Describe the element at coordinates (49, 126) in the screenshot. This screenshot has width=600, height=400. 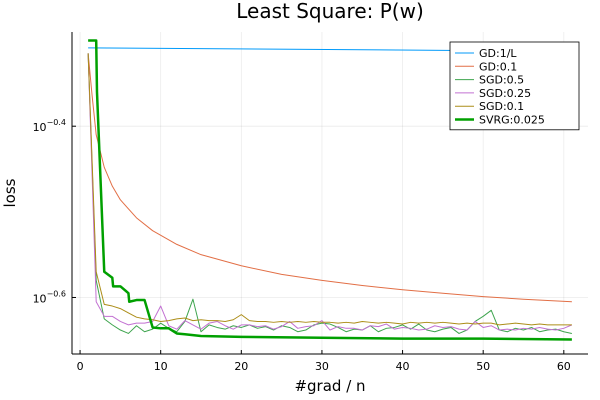
I see `y-tick-label: 10−0.4` at that location.